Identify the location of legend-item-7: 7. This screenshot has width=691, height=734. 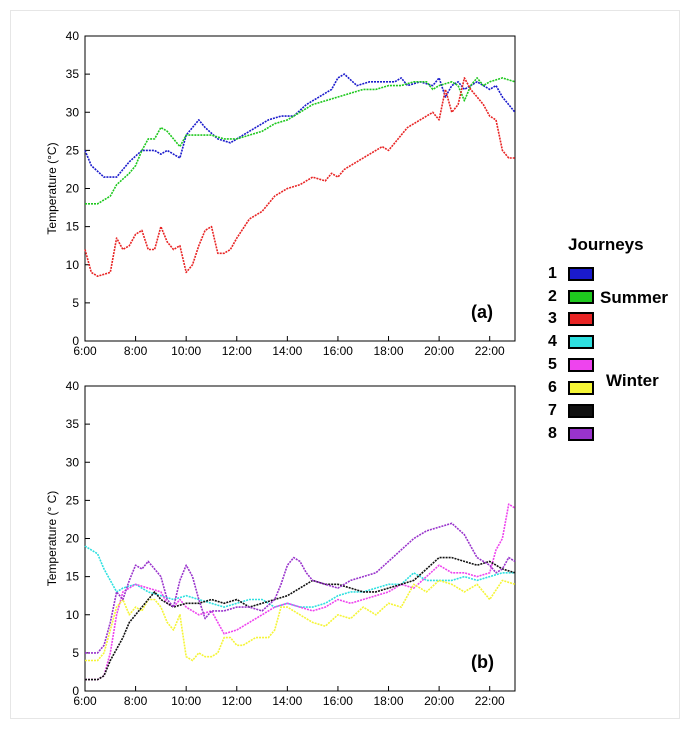
(571, 411).